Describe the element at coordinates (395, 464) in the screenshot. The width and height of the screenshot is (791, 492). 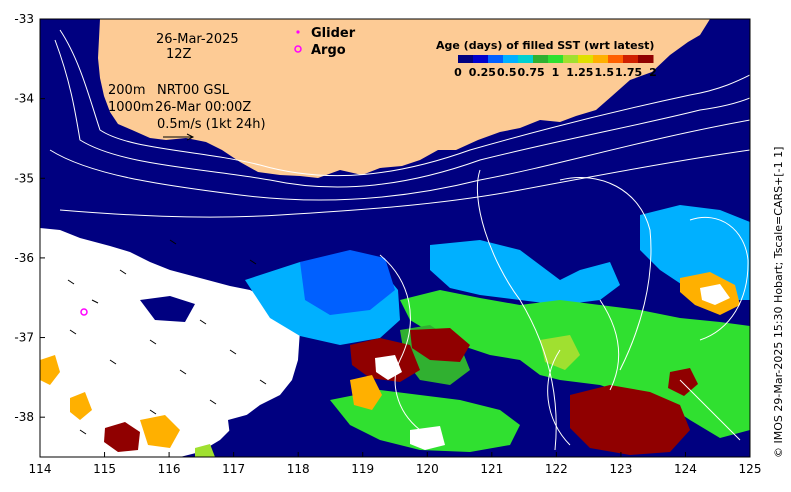
I see `x-axis: 114 115 116 117 118 119 120 121 122 123 124 125` at that location.